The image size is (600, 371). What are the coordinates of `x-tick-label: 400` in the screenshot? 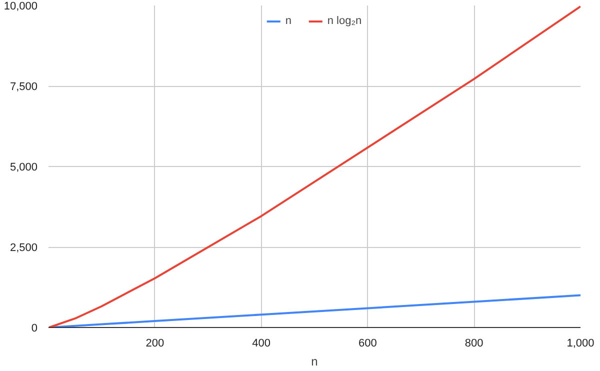 It's located at (261, 344).